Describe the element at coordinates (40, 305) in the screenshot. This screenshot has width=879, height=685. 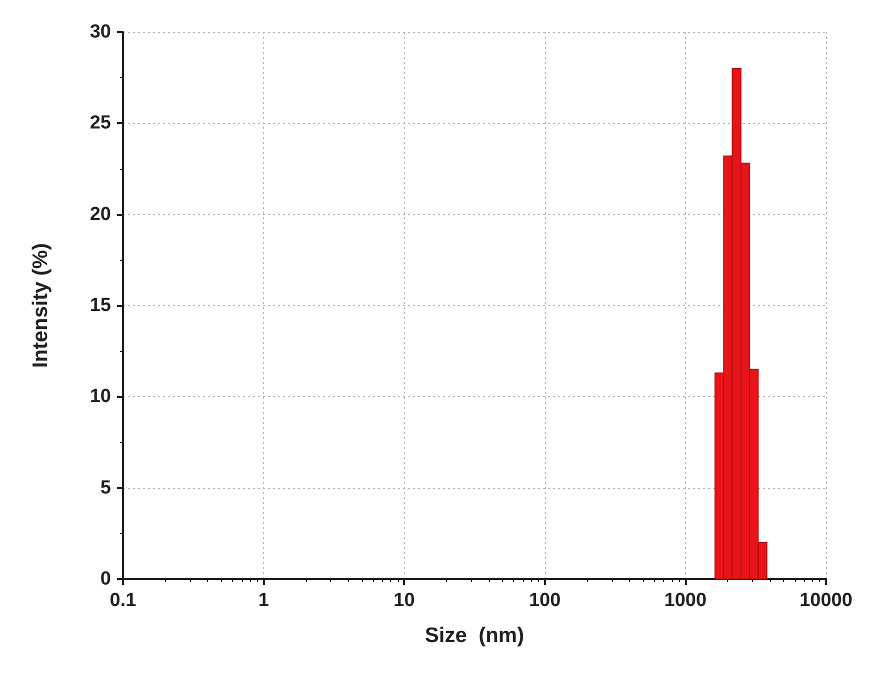
I see `y-axis-title: Intensity (%)` at that location.